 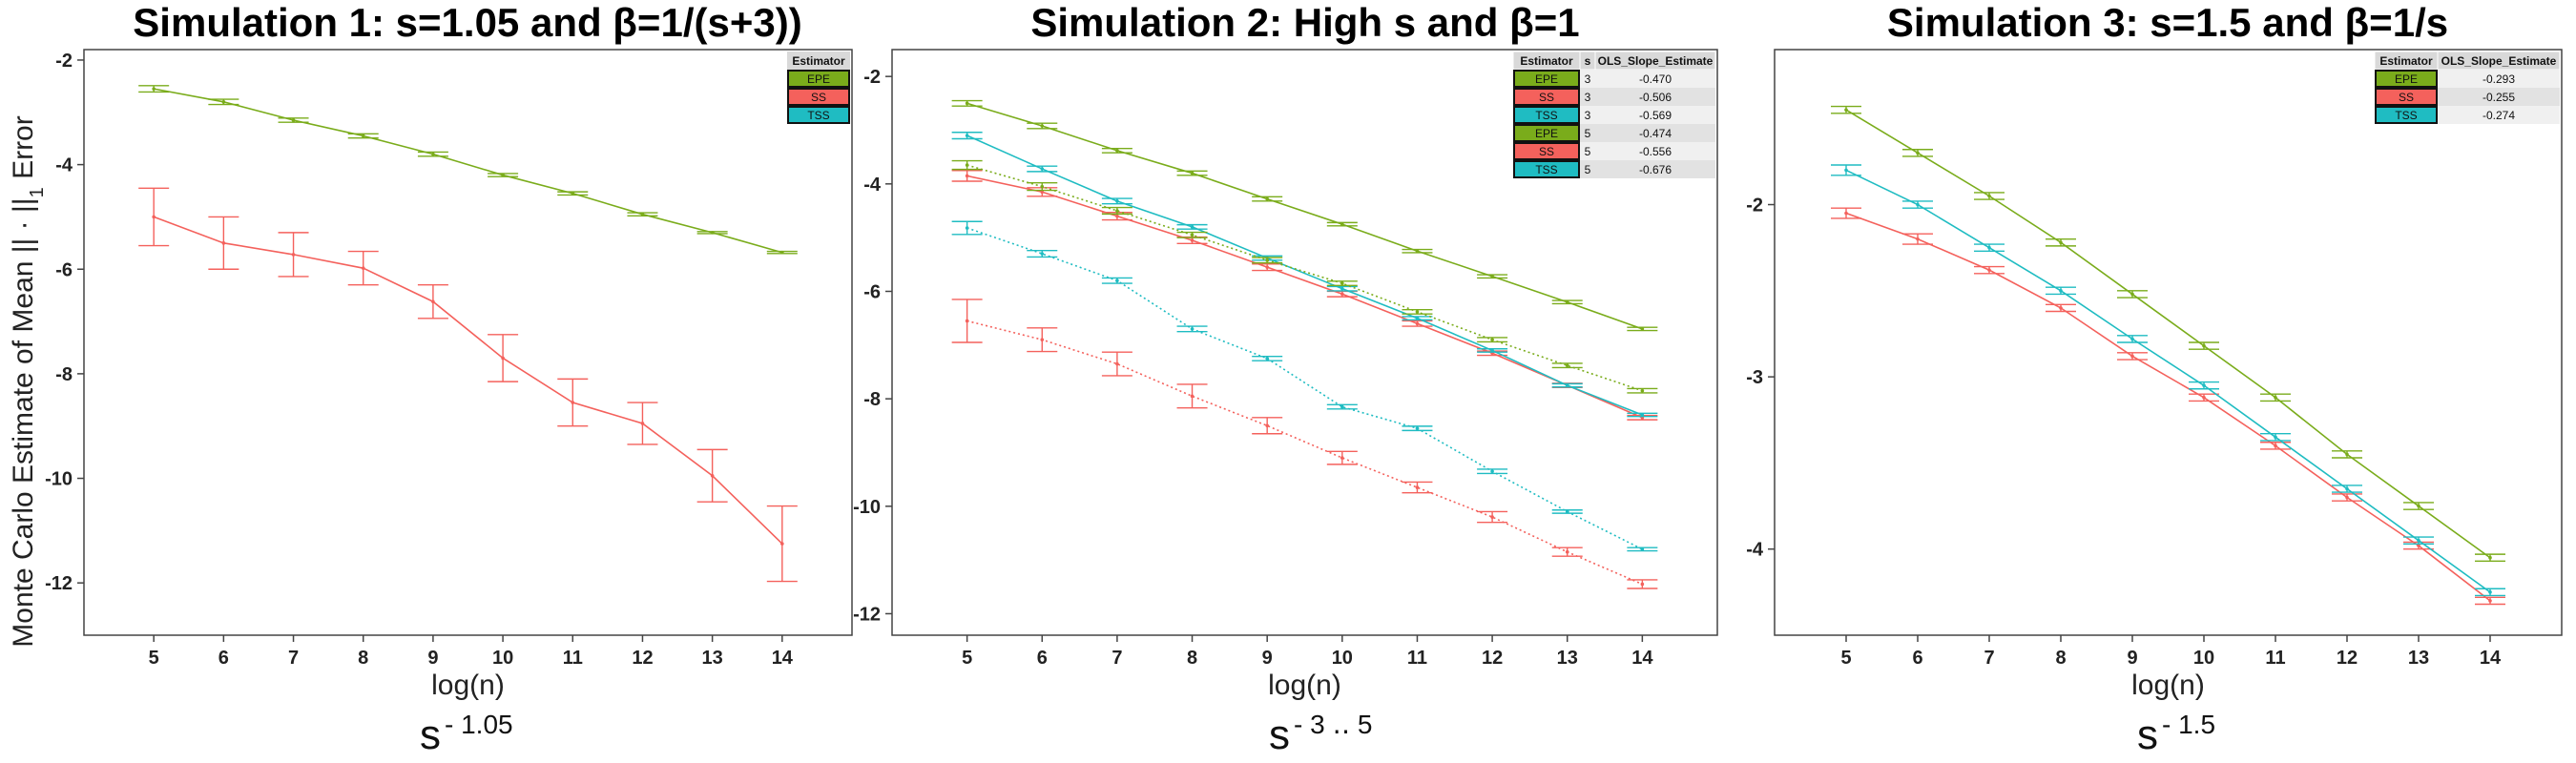 What do you see at coordinates (1192, 658) in the screenshot?
I see `x-tick-label: 8` at bounding box center [1192, 658].